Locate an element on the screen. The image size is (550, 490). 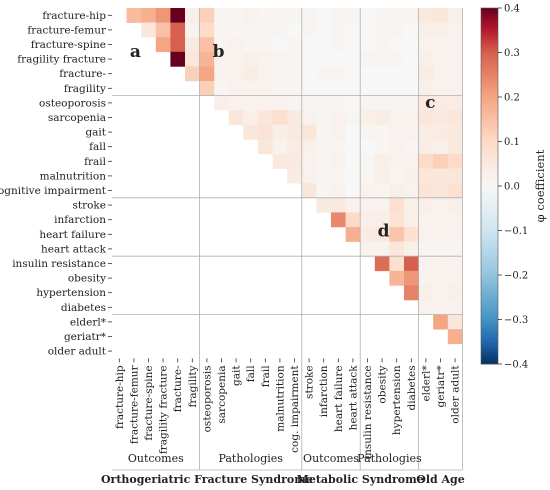
group-mainlabel: Metabolic Syndrome is located at coordinates (360, 479).